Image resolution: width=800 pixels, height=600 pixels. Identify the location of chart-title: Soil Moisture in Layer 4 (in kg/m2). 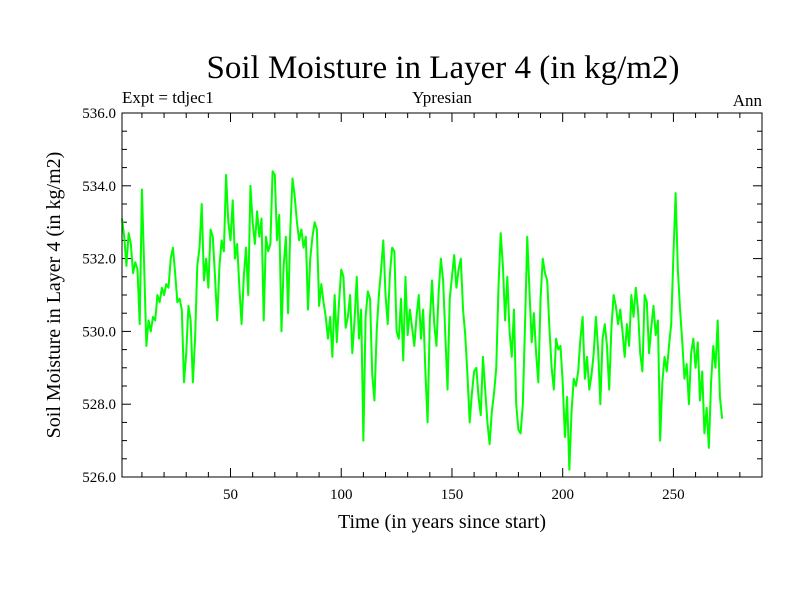
(443, 68).